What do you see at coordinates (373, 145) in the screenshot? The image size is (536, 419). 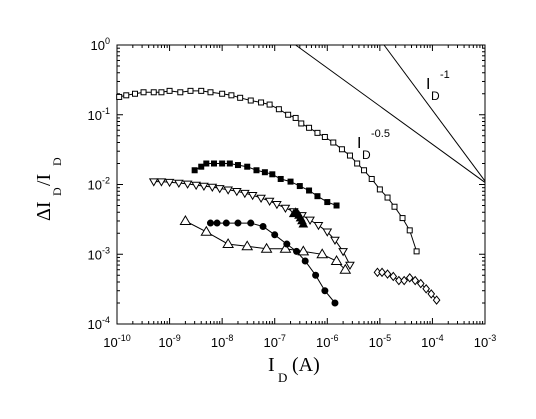 I see `ref-label-minus-0.5: I D -0.5` at bounding box center [373, 145].